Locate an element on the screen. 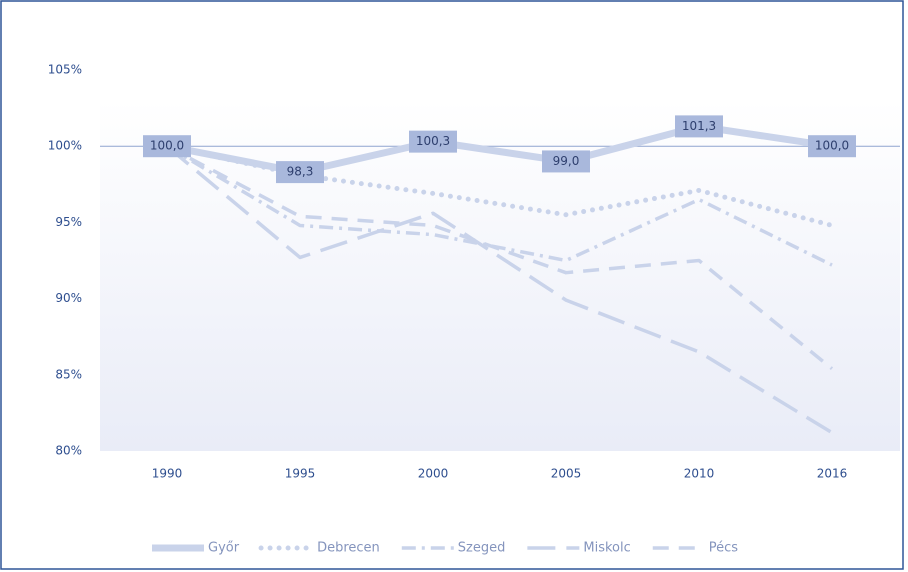 Image resolution: width=908 pixels, height=572 pixels. value-label: 101,3 is located at coordinates (699, 126).